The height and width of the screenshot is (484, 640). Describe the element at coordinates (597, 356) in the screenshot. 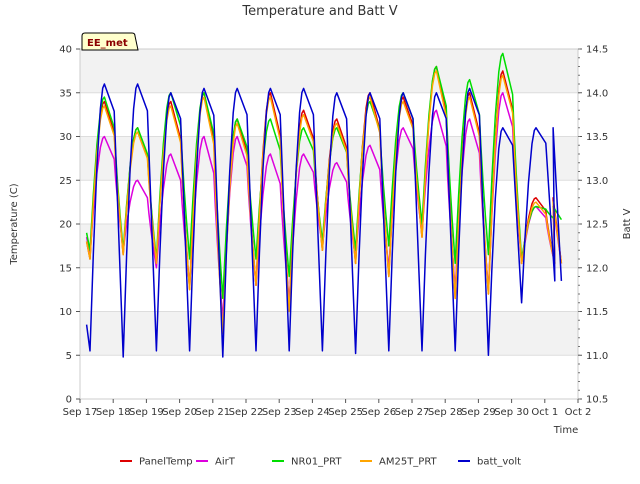

I see `y2-tick-label: 11.0` at that location.